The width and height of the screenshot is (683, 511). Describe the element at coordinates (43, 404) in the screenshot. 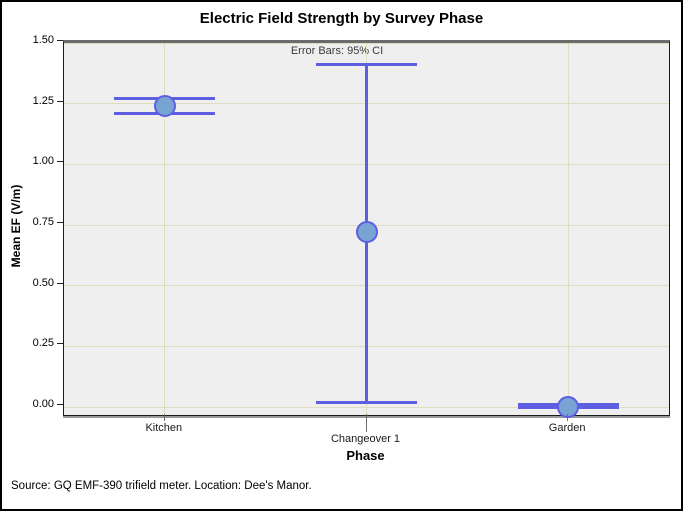

I see `y-tick-label: 0.00` at that location.